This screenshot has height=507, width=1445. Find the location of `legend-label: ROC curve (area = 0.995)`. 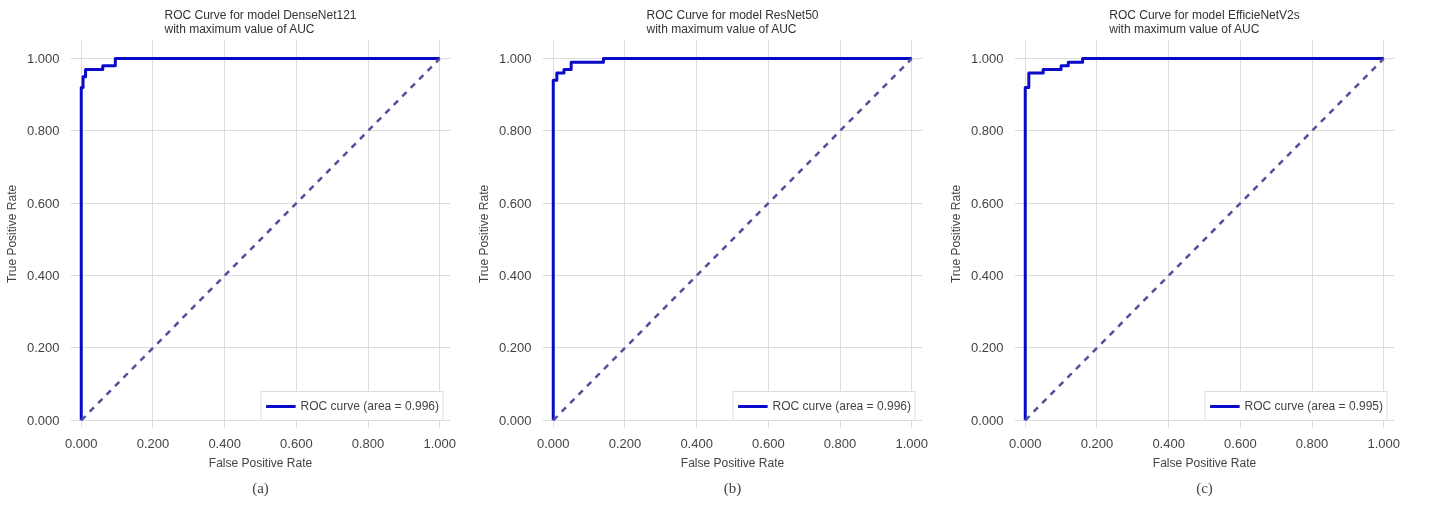

legend-label: ROC curve (area = 0.995) is located at coordinates (1313, 406).